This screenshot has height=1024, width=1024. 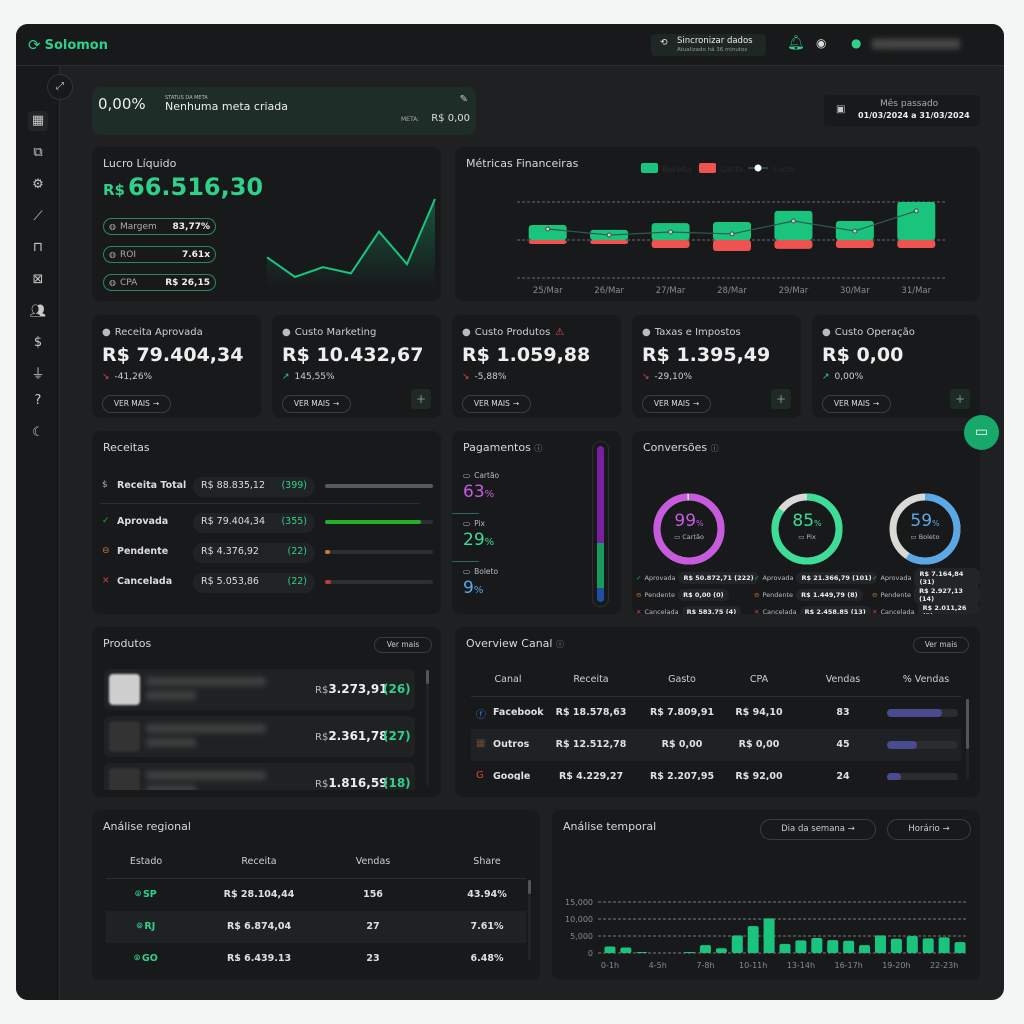 I want to click on analytics-icon: ⟋, so click(x=38, y=216).